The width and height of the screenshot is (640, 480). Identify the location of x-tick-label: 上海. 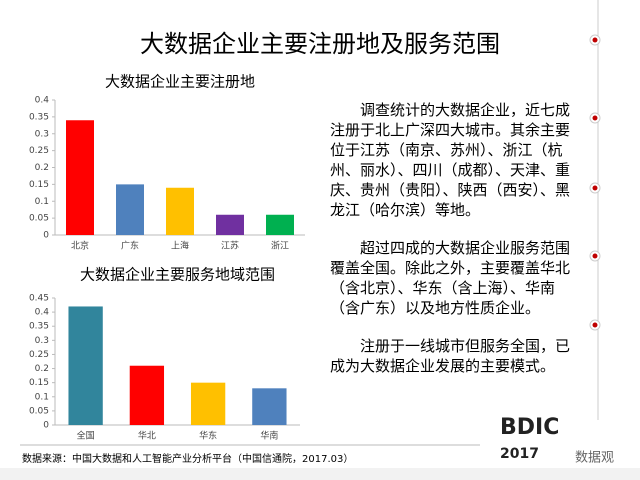
(180, 246).